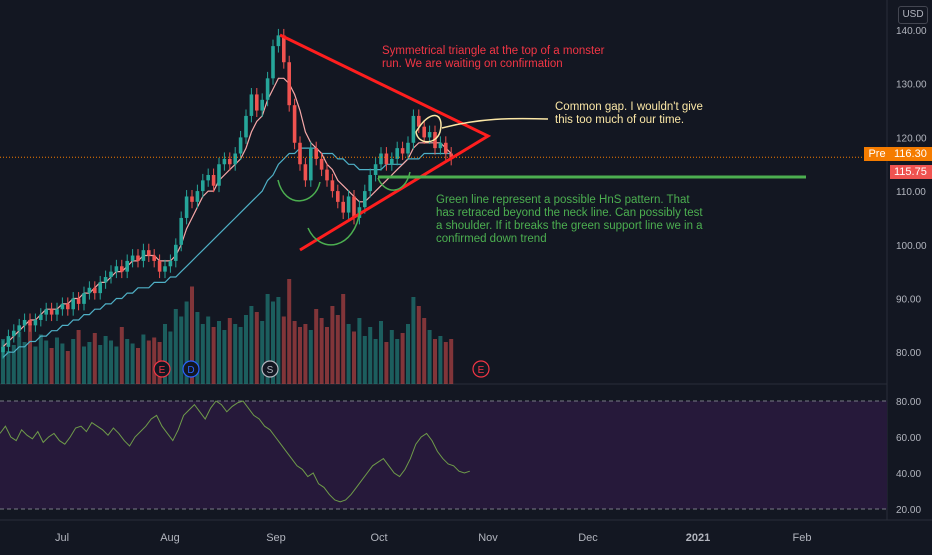 The width and height of the screenshot is (932, 555). Describe the element at coordinates (270, 370) in the screenshot. I see `event-marker-label: S` at that location.